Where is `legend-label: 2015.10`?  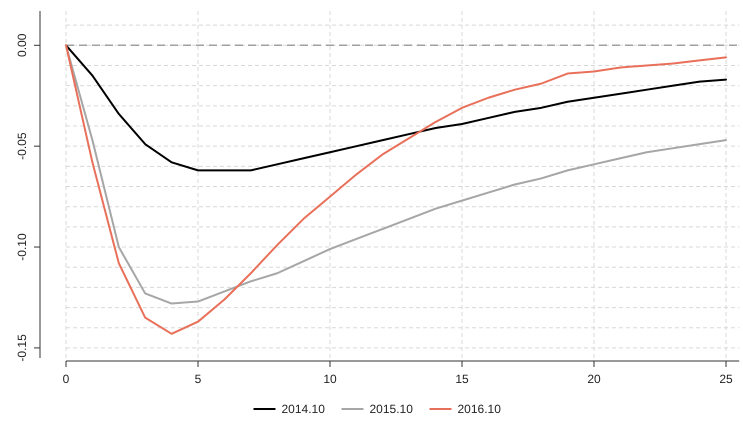 legend-label: 2015.10 is located at coordinates (392, 409).